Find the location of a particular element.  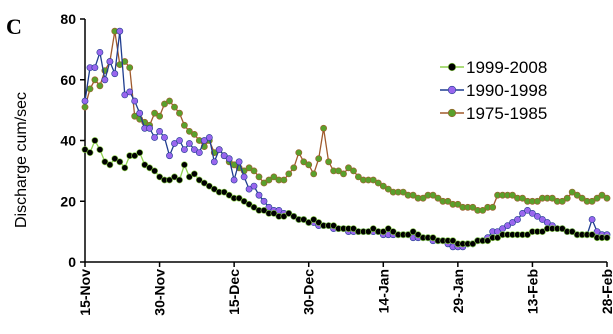

panel-letter: C is located at coordinates (14, 26).